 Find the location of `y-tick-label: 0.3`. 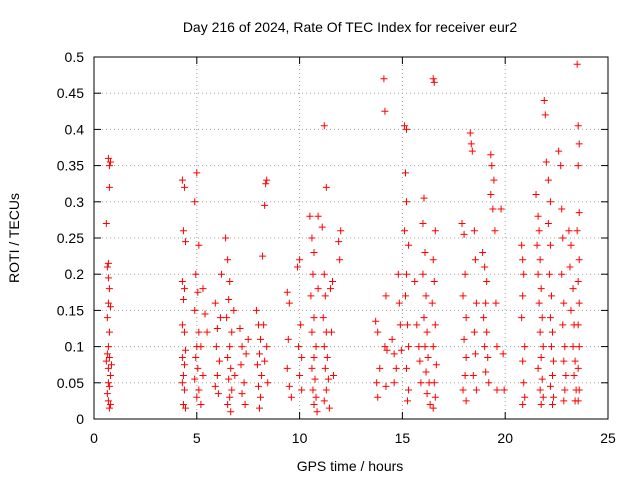

y-tick-label: 0.3 is located at coordinates (75, 202).